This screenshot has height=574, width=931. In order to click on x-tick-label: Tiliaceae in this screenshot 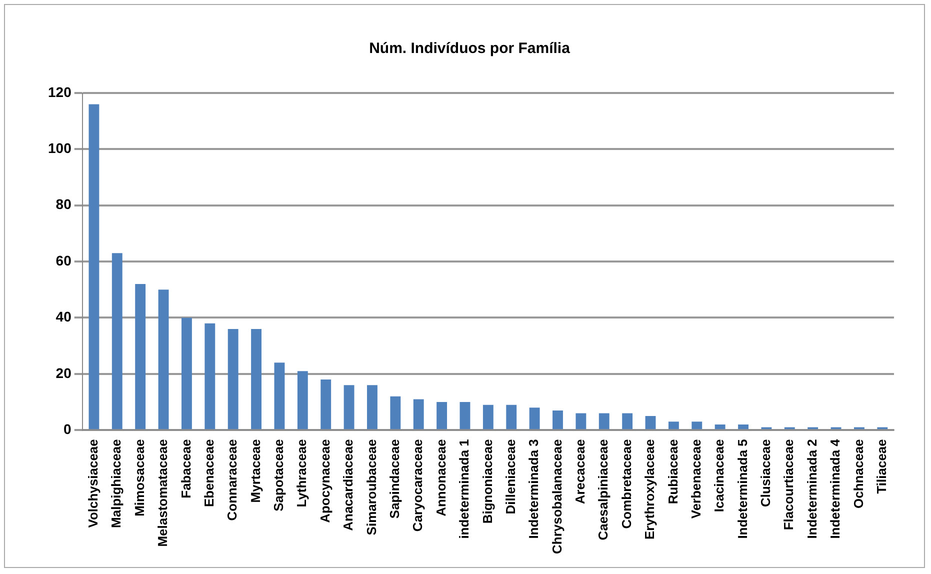, I will do `click(881, 466)`.